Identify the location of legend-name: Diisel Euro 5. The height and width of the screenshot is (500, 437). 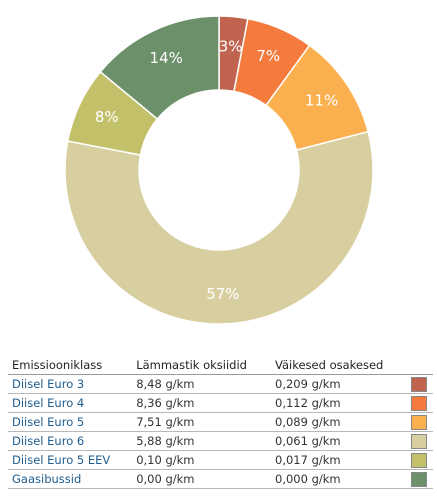
(70, 422).